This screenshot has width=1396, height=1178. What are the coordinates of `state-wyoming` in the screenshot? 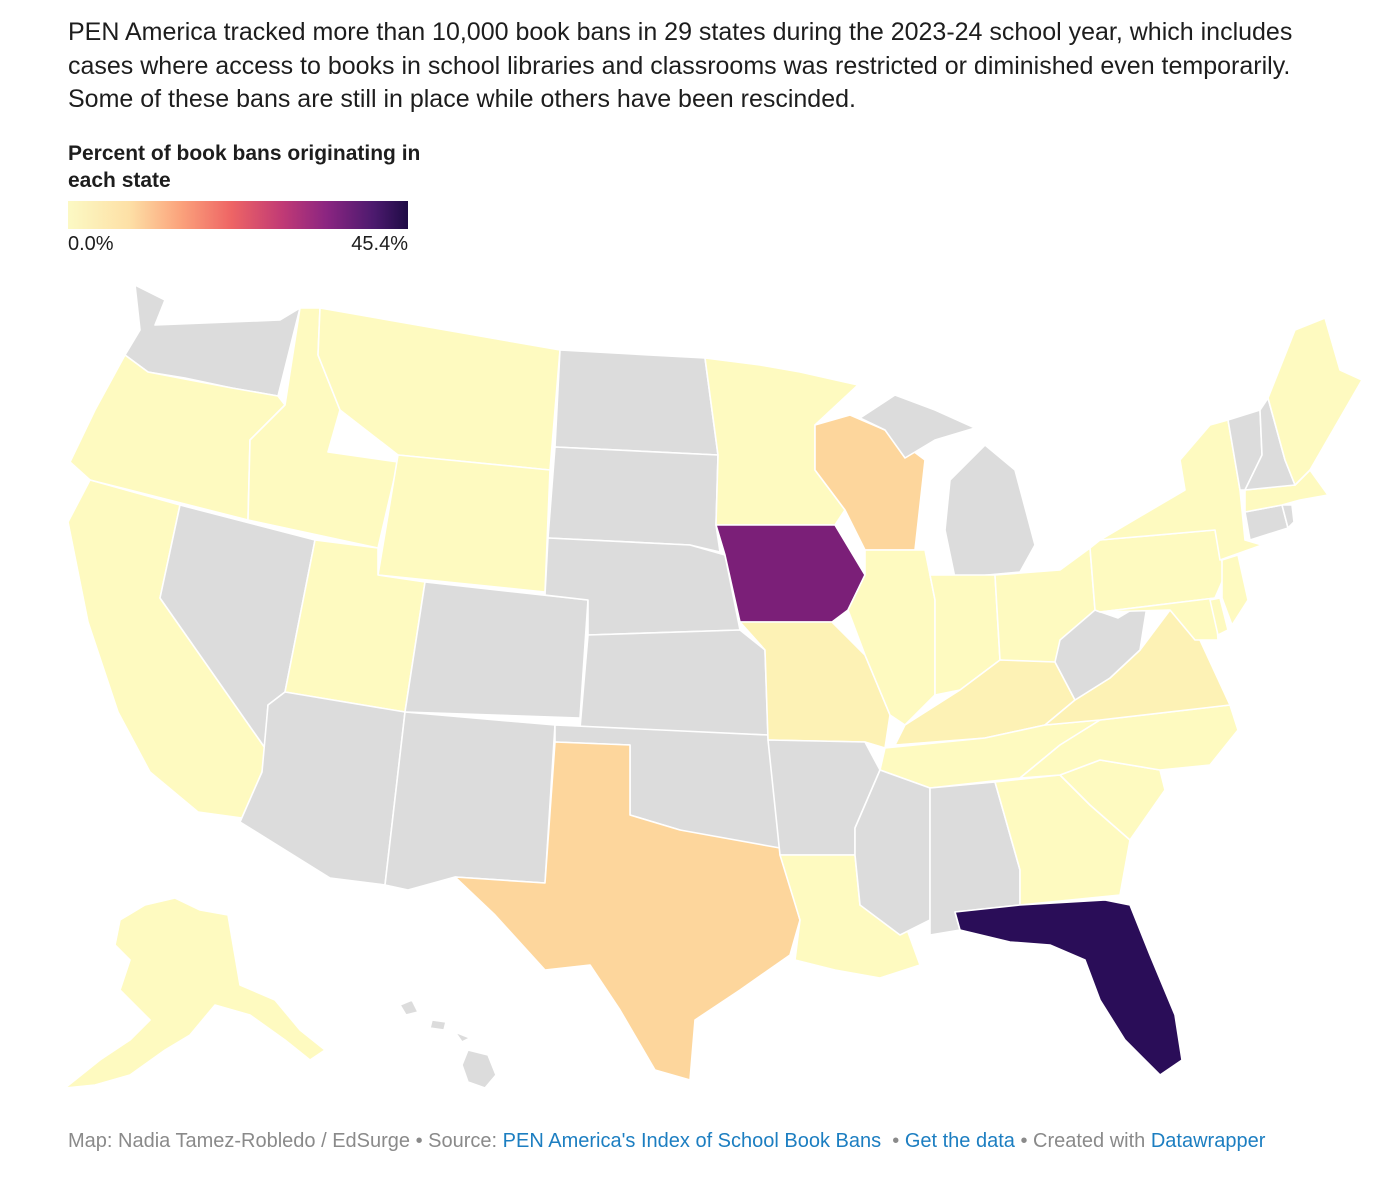 It's located at (464, 523).